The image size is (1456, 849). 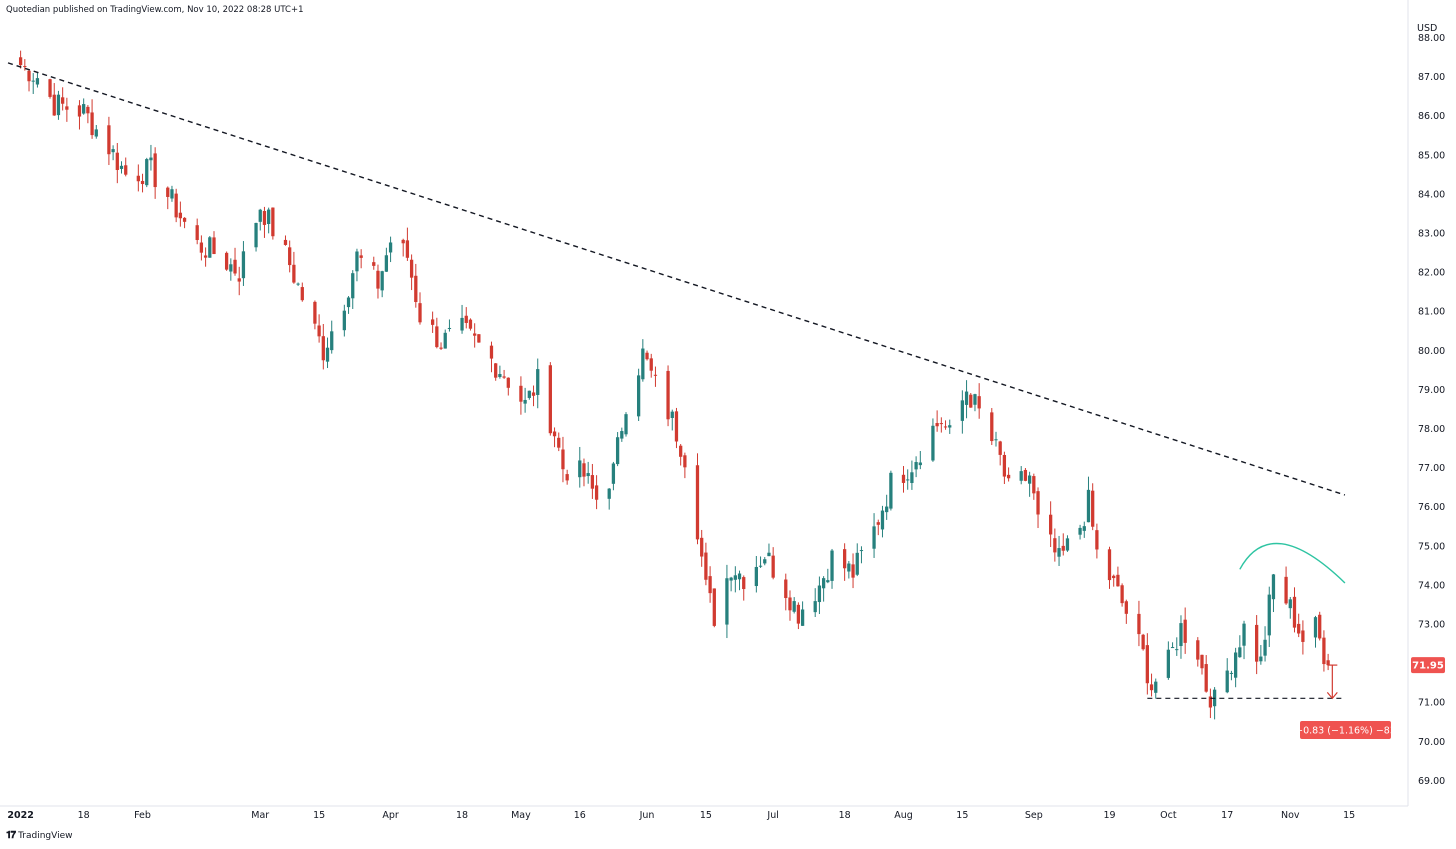 What do you see at coordinates (1227, 815) in the screenshot?
I see `time-tick-label: 17` at bounding box center [1227, 815].